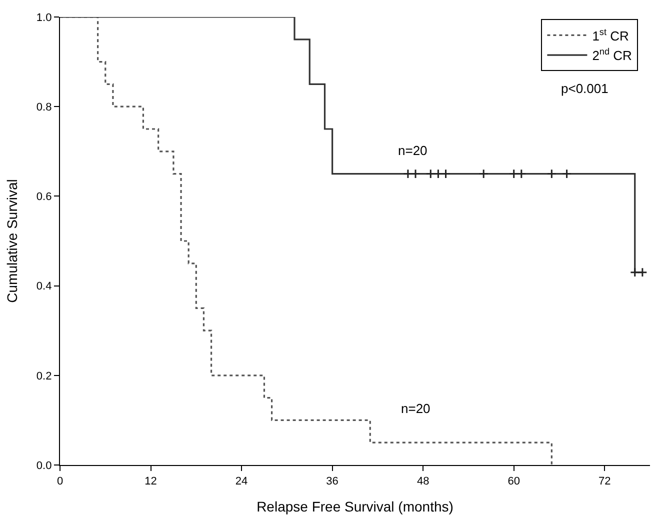 The width and height of the screenshot is (665, 524). What do you see at coordinates (604, 481) in the screenshot?
I see `x-tick-label: 72` at bounding box center [604, 481].